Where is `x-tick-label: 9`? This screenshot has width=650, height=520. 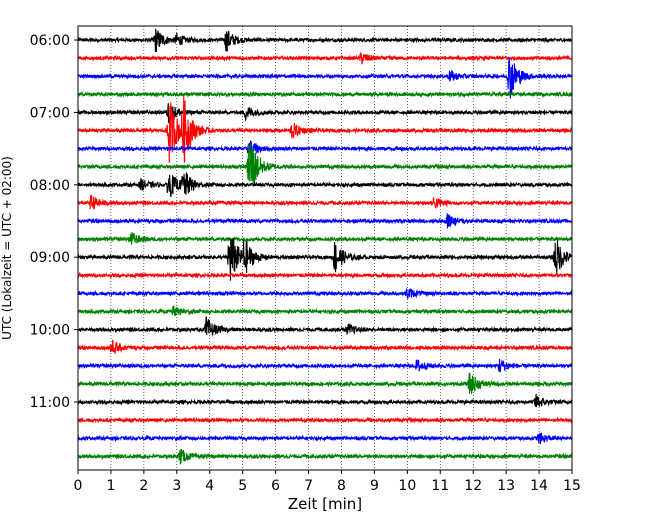
x-tick-label: 9 is located at coordinates (374, 486).